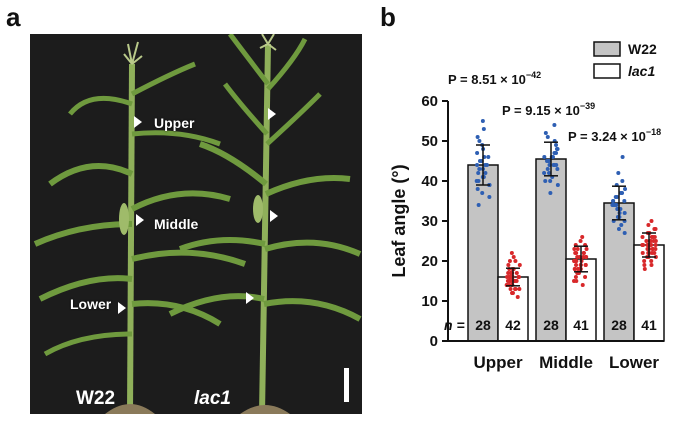 The height and width of the screenshot is (432, 685). Describe the element at coordinates (274, 216) in the screenshot. I see `lac1-middle-arrow-icon` at that location.